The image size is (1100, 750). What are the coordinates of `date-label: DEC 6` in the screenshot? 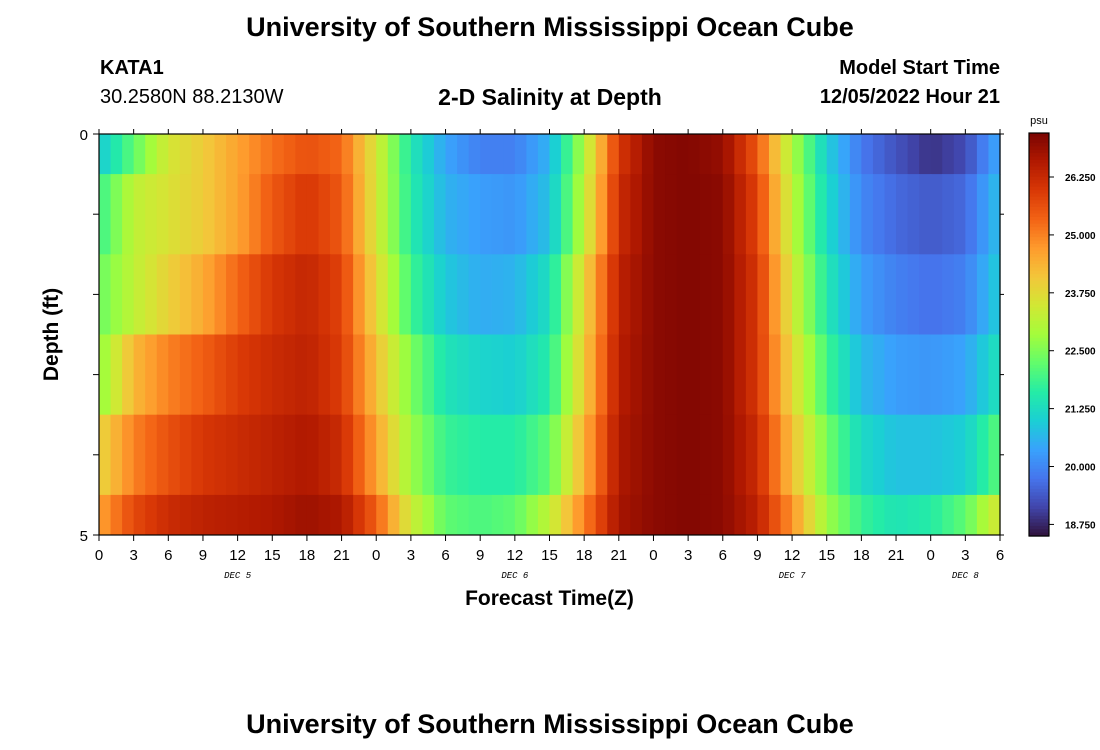 It's located at (515, 576).